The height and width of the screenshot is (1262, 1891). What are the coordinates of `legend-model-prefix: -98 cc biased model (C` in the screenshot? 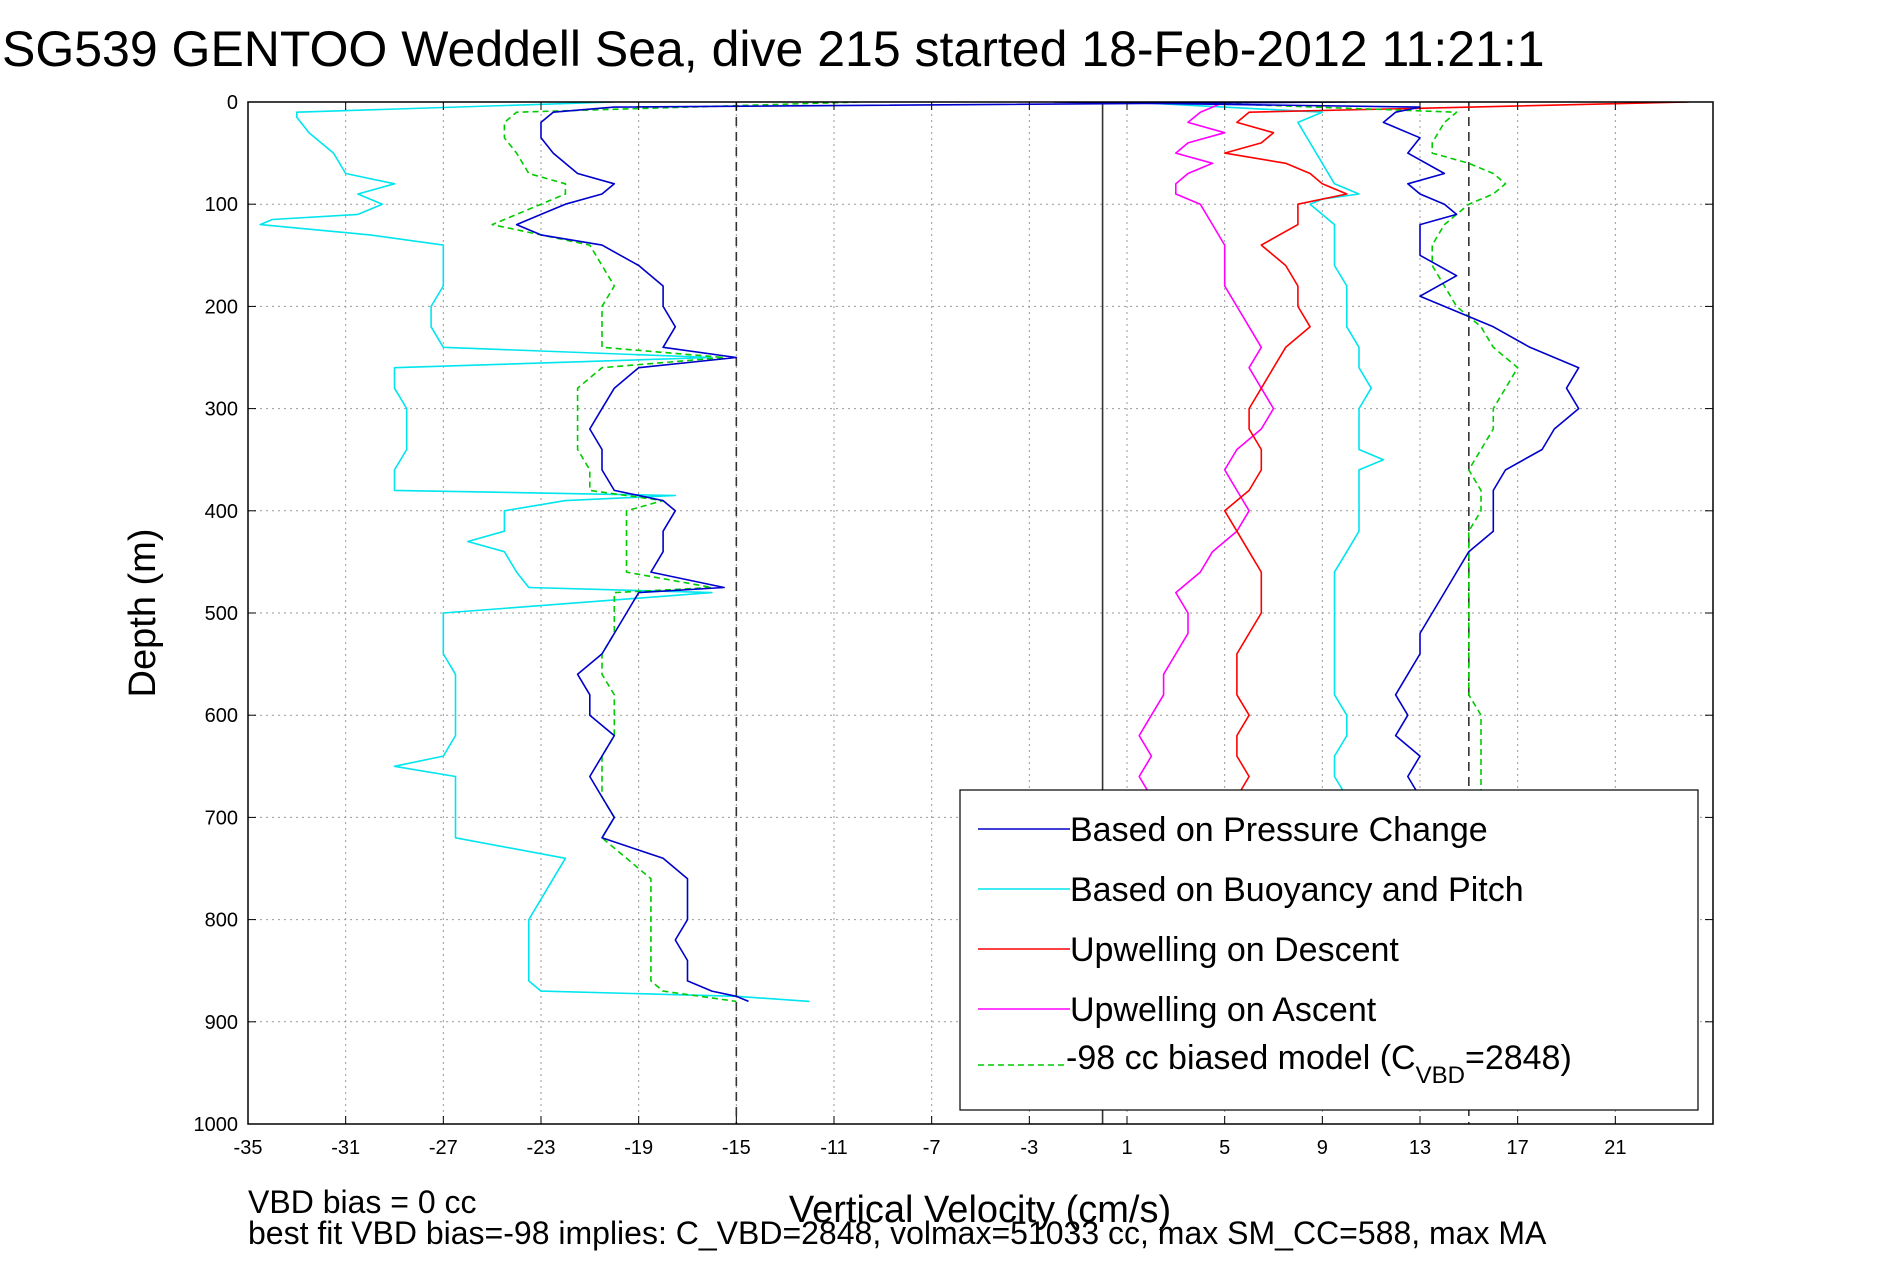 It's located at (1241, 1058).